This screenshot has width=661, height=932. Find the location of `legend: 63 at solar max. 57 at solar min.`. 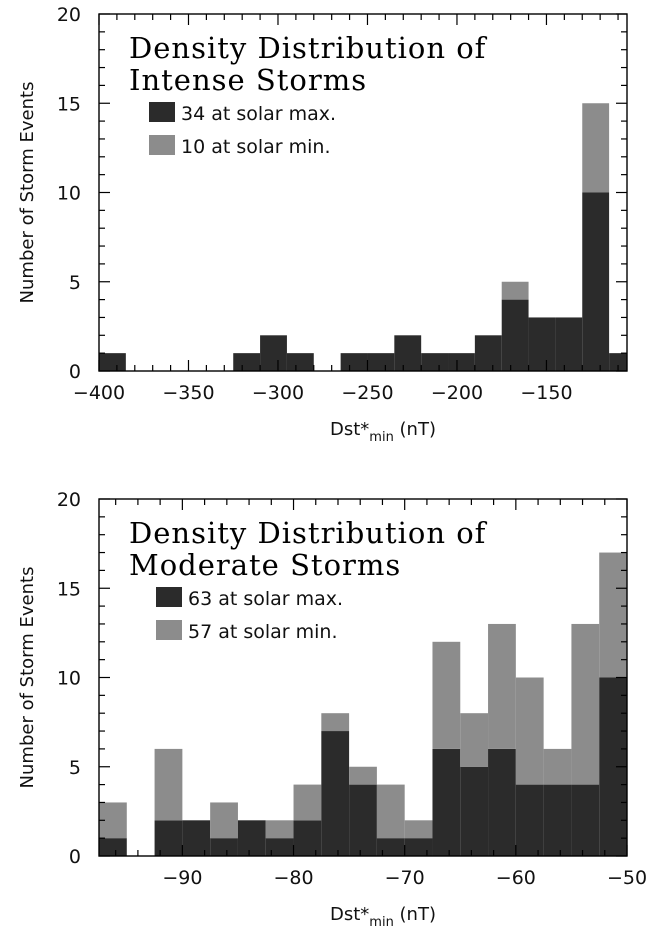

legend: 63 at solar max. 57 at solar min. is located at coordinates (249, 615).